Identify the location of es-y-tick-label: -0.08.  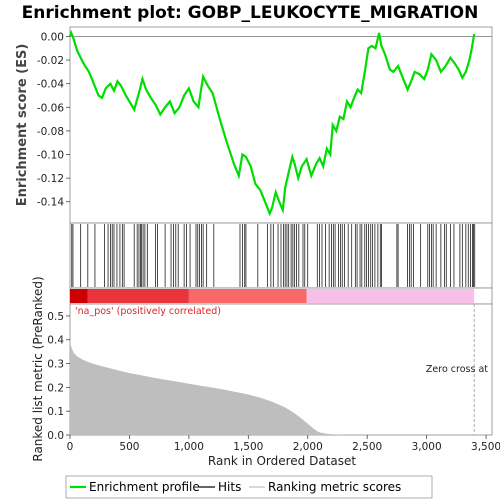
(50, 132).